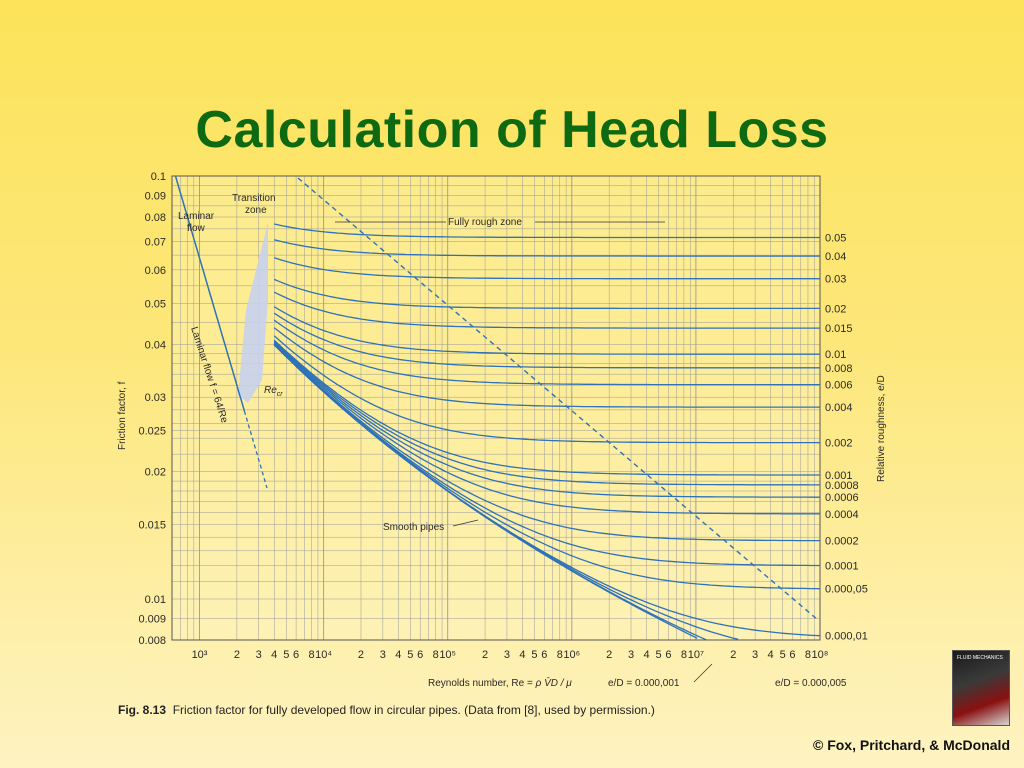 The height and width of the screenshot is (768, 1024). Describe the element at coordinates (980, 658) in the screenshot. I see `book-cover-art: FLUID MECHANICS` at that location.